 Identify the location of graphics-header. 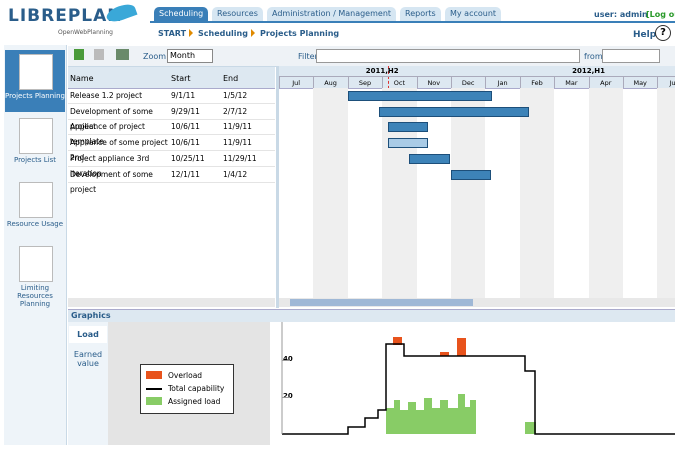
(371, 315).